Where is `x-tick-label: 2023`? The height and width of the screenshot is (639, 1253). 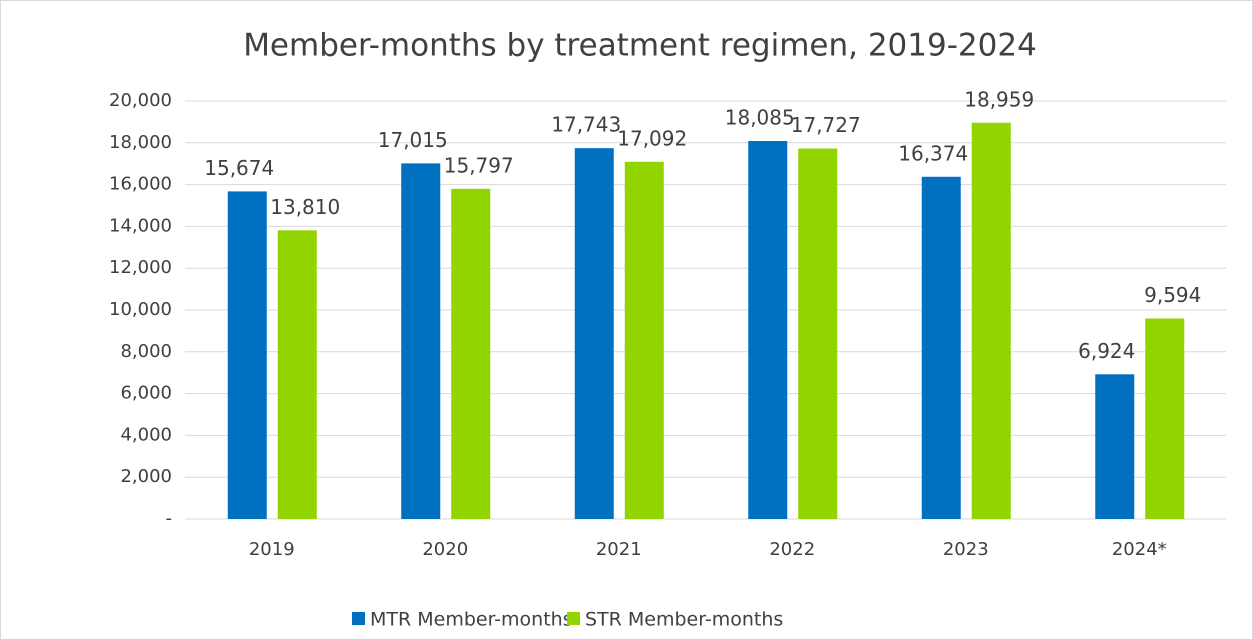
x-tick-label: 2023 is located at coordinates (966, 549).